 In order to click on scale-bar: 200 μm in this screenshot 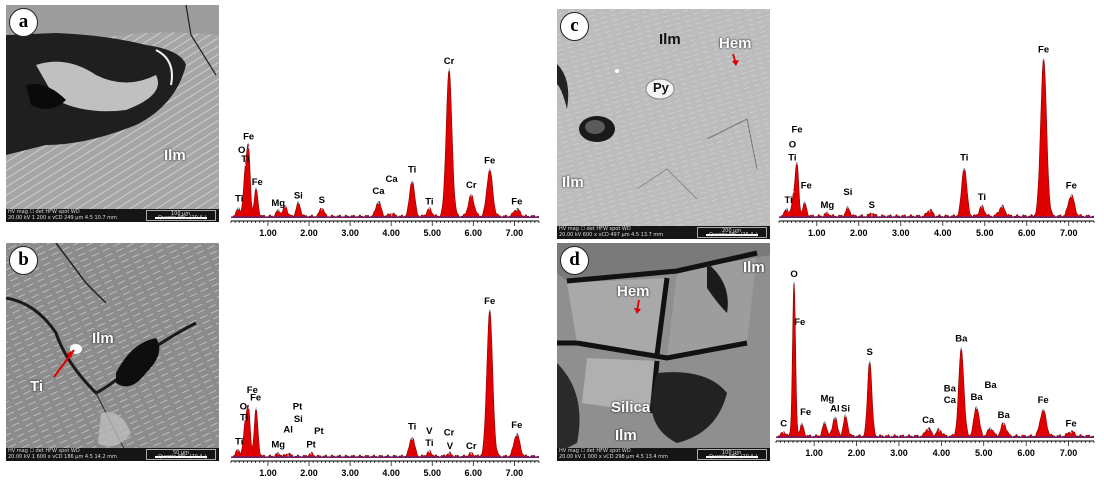, I will do `click(732, 232)`.